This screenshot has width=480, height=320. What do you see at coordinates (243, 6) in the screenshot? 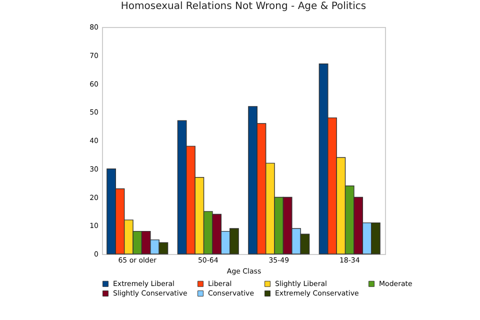
I see `chart-title: Homosexual Relations Not Wrong - Age & Politics` at bounding box center [243, 6].